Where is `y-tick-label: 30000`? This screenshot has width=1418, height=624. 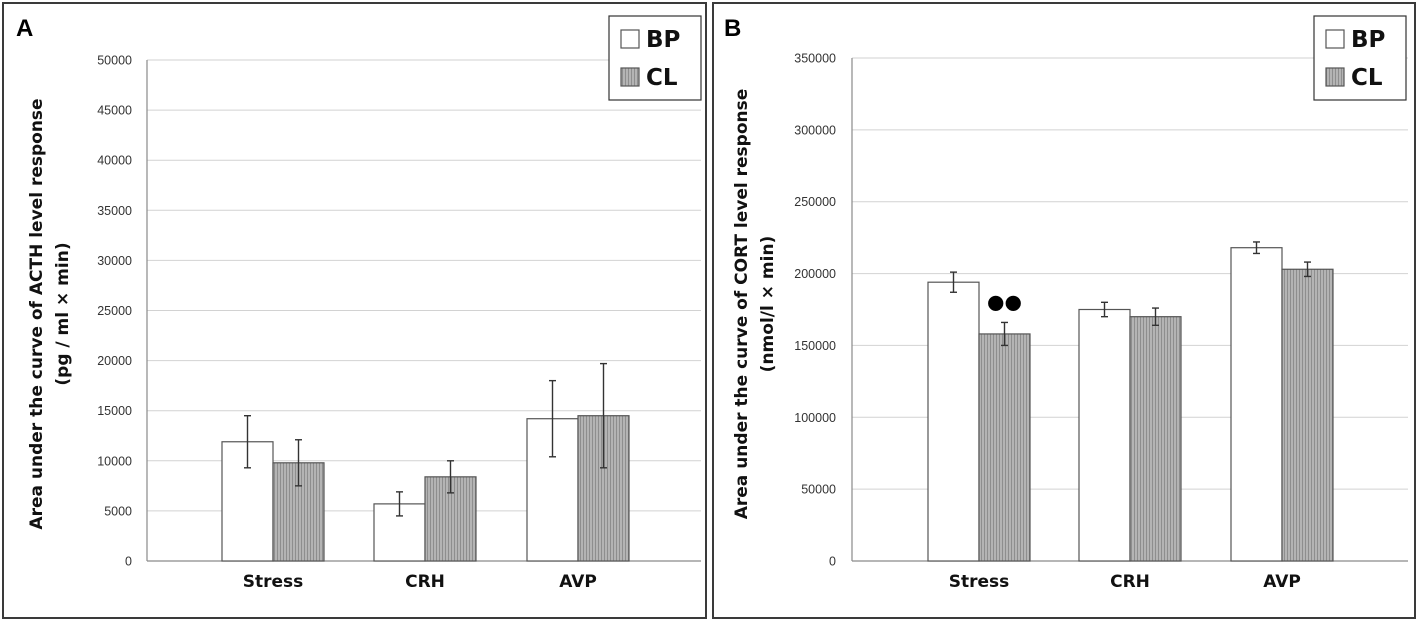 y-tick-label: 30000 is located at coordinates (114, 261).